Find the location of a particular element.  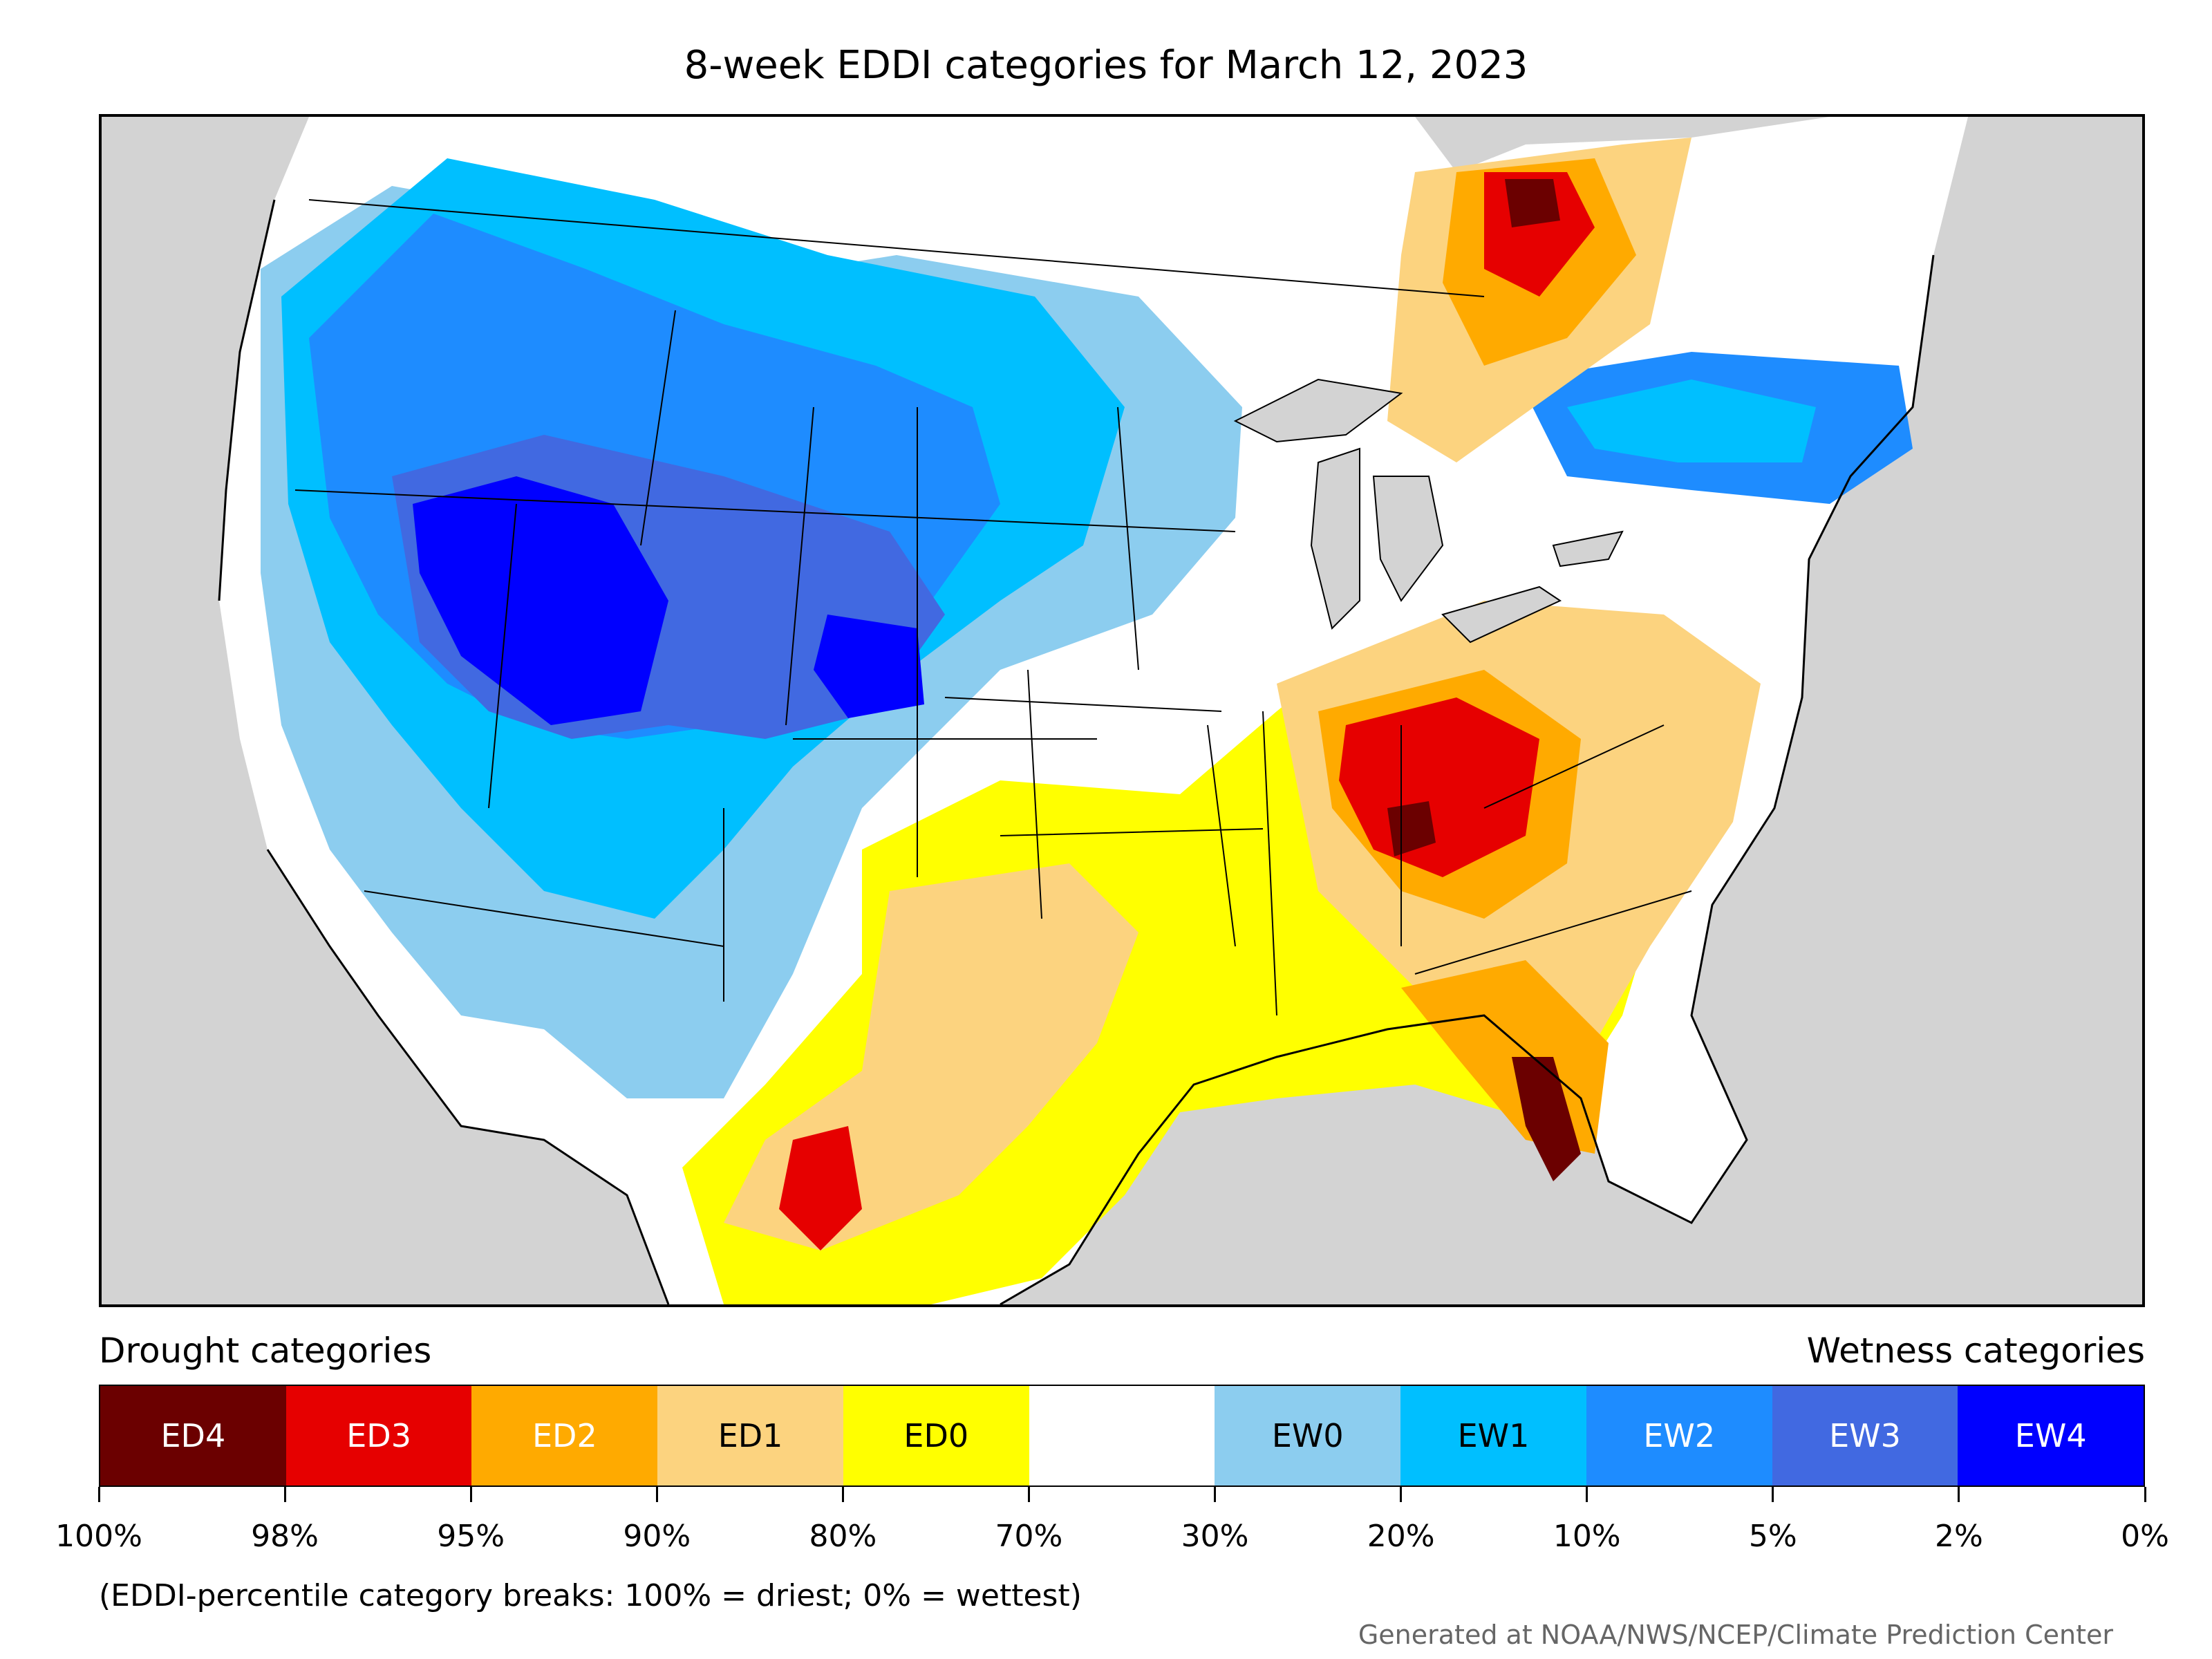

tick-label: 95% is located at coordinates (471, 1536).